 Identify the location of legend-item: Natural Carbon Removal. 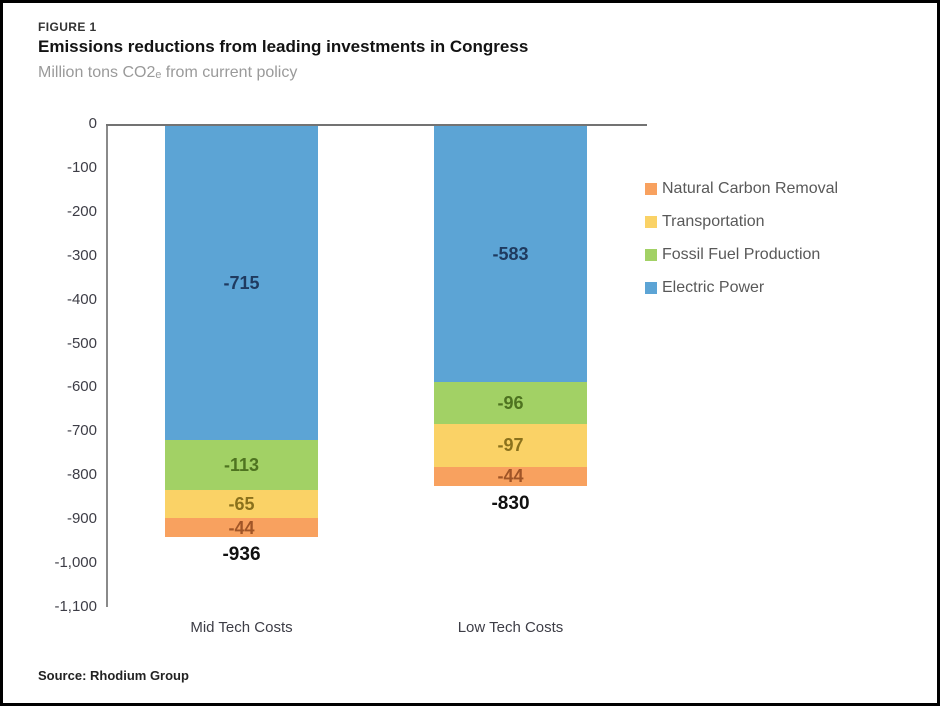
(741, 189).